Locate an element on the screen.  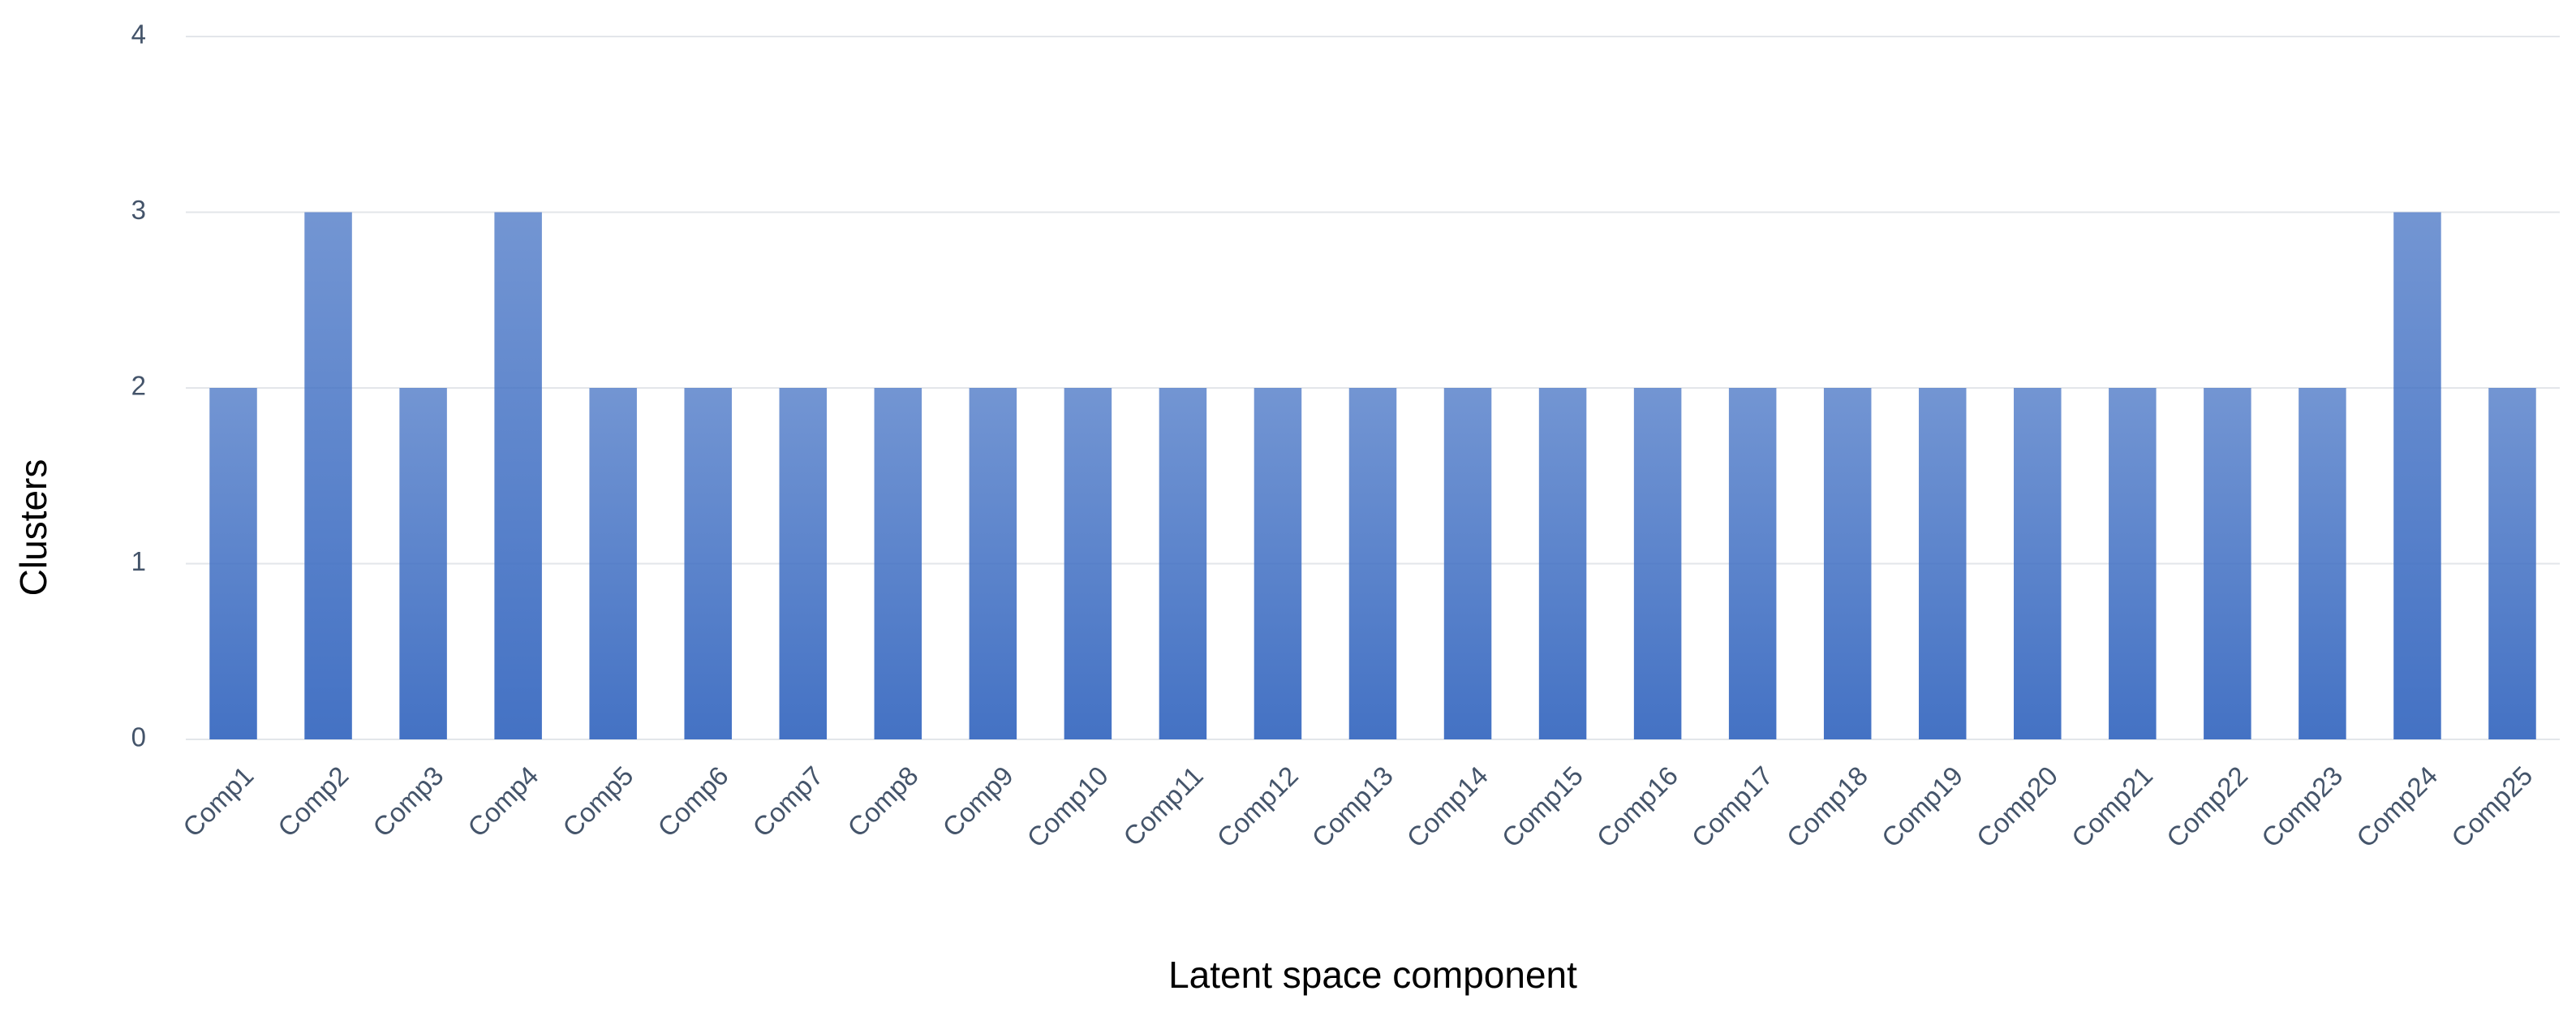
x-tick-label: Comp10 is located at coordinates (1067, 806).